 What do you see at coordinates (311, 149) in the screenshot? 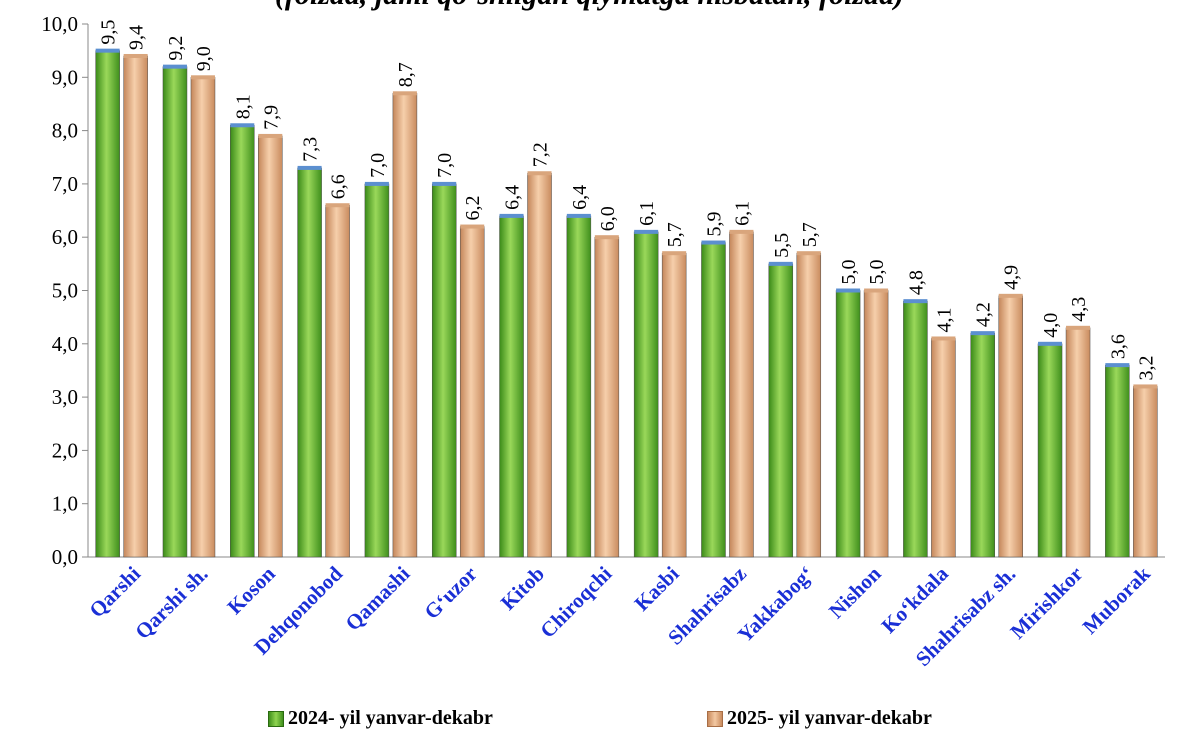
I see `bar-value-label: 7,3` at bounding box center [311, 149].